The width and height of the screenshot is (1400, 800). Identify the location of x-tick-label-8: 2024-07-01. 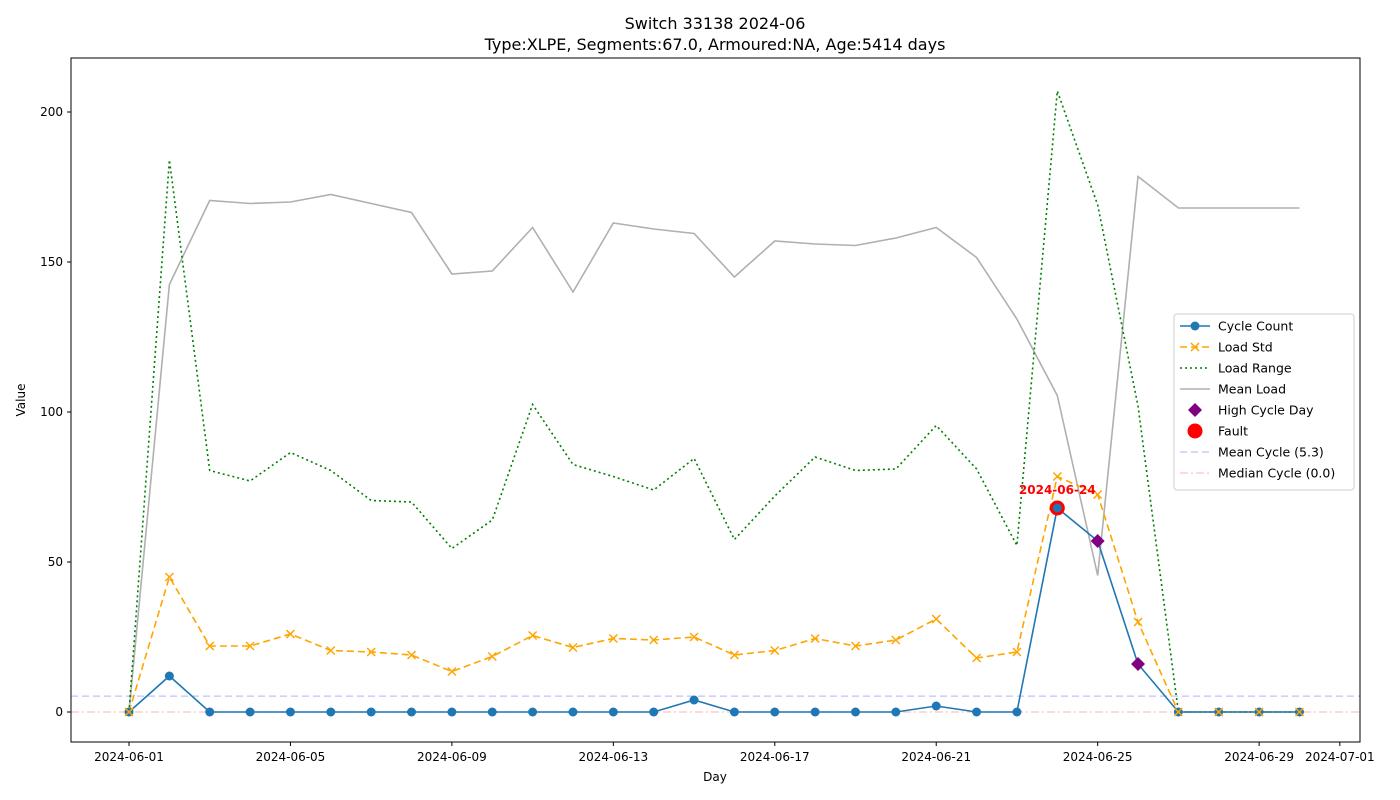
(1340, 757).